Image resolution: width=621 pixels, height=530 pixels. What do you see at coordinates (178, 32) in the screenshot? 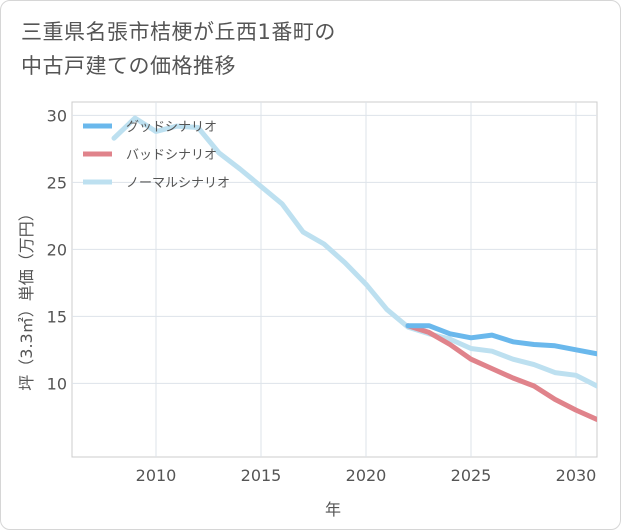
I see `chart-title-line-1: 三重県名張市桔梗が丘西1番町の` at bounding box center [178, 32].